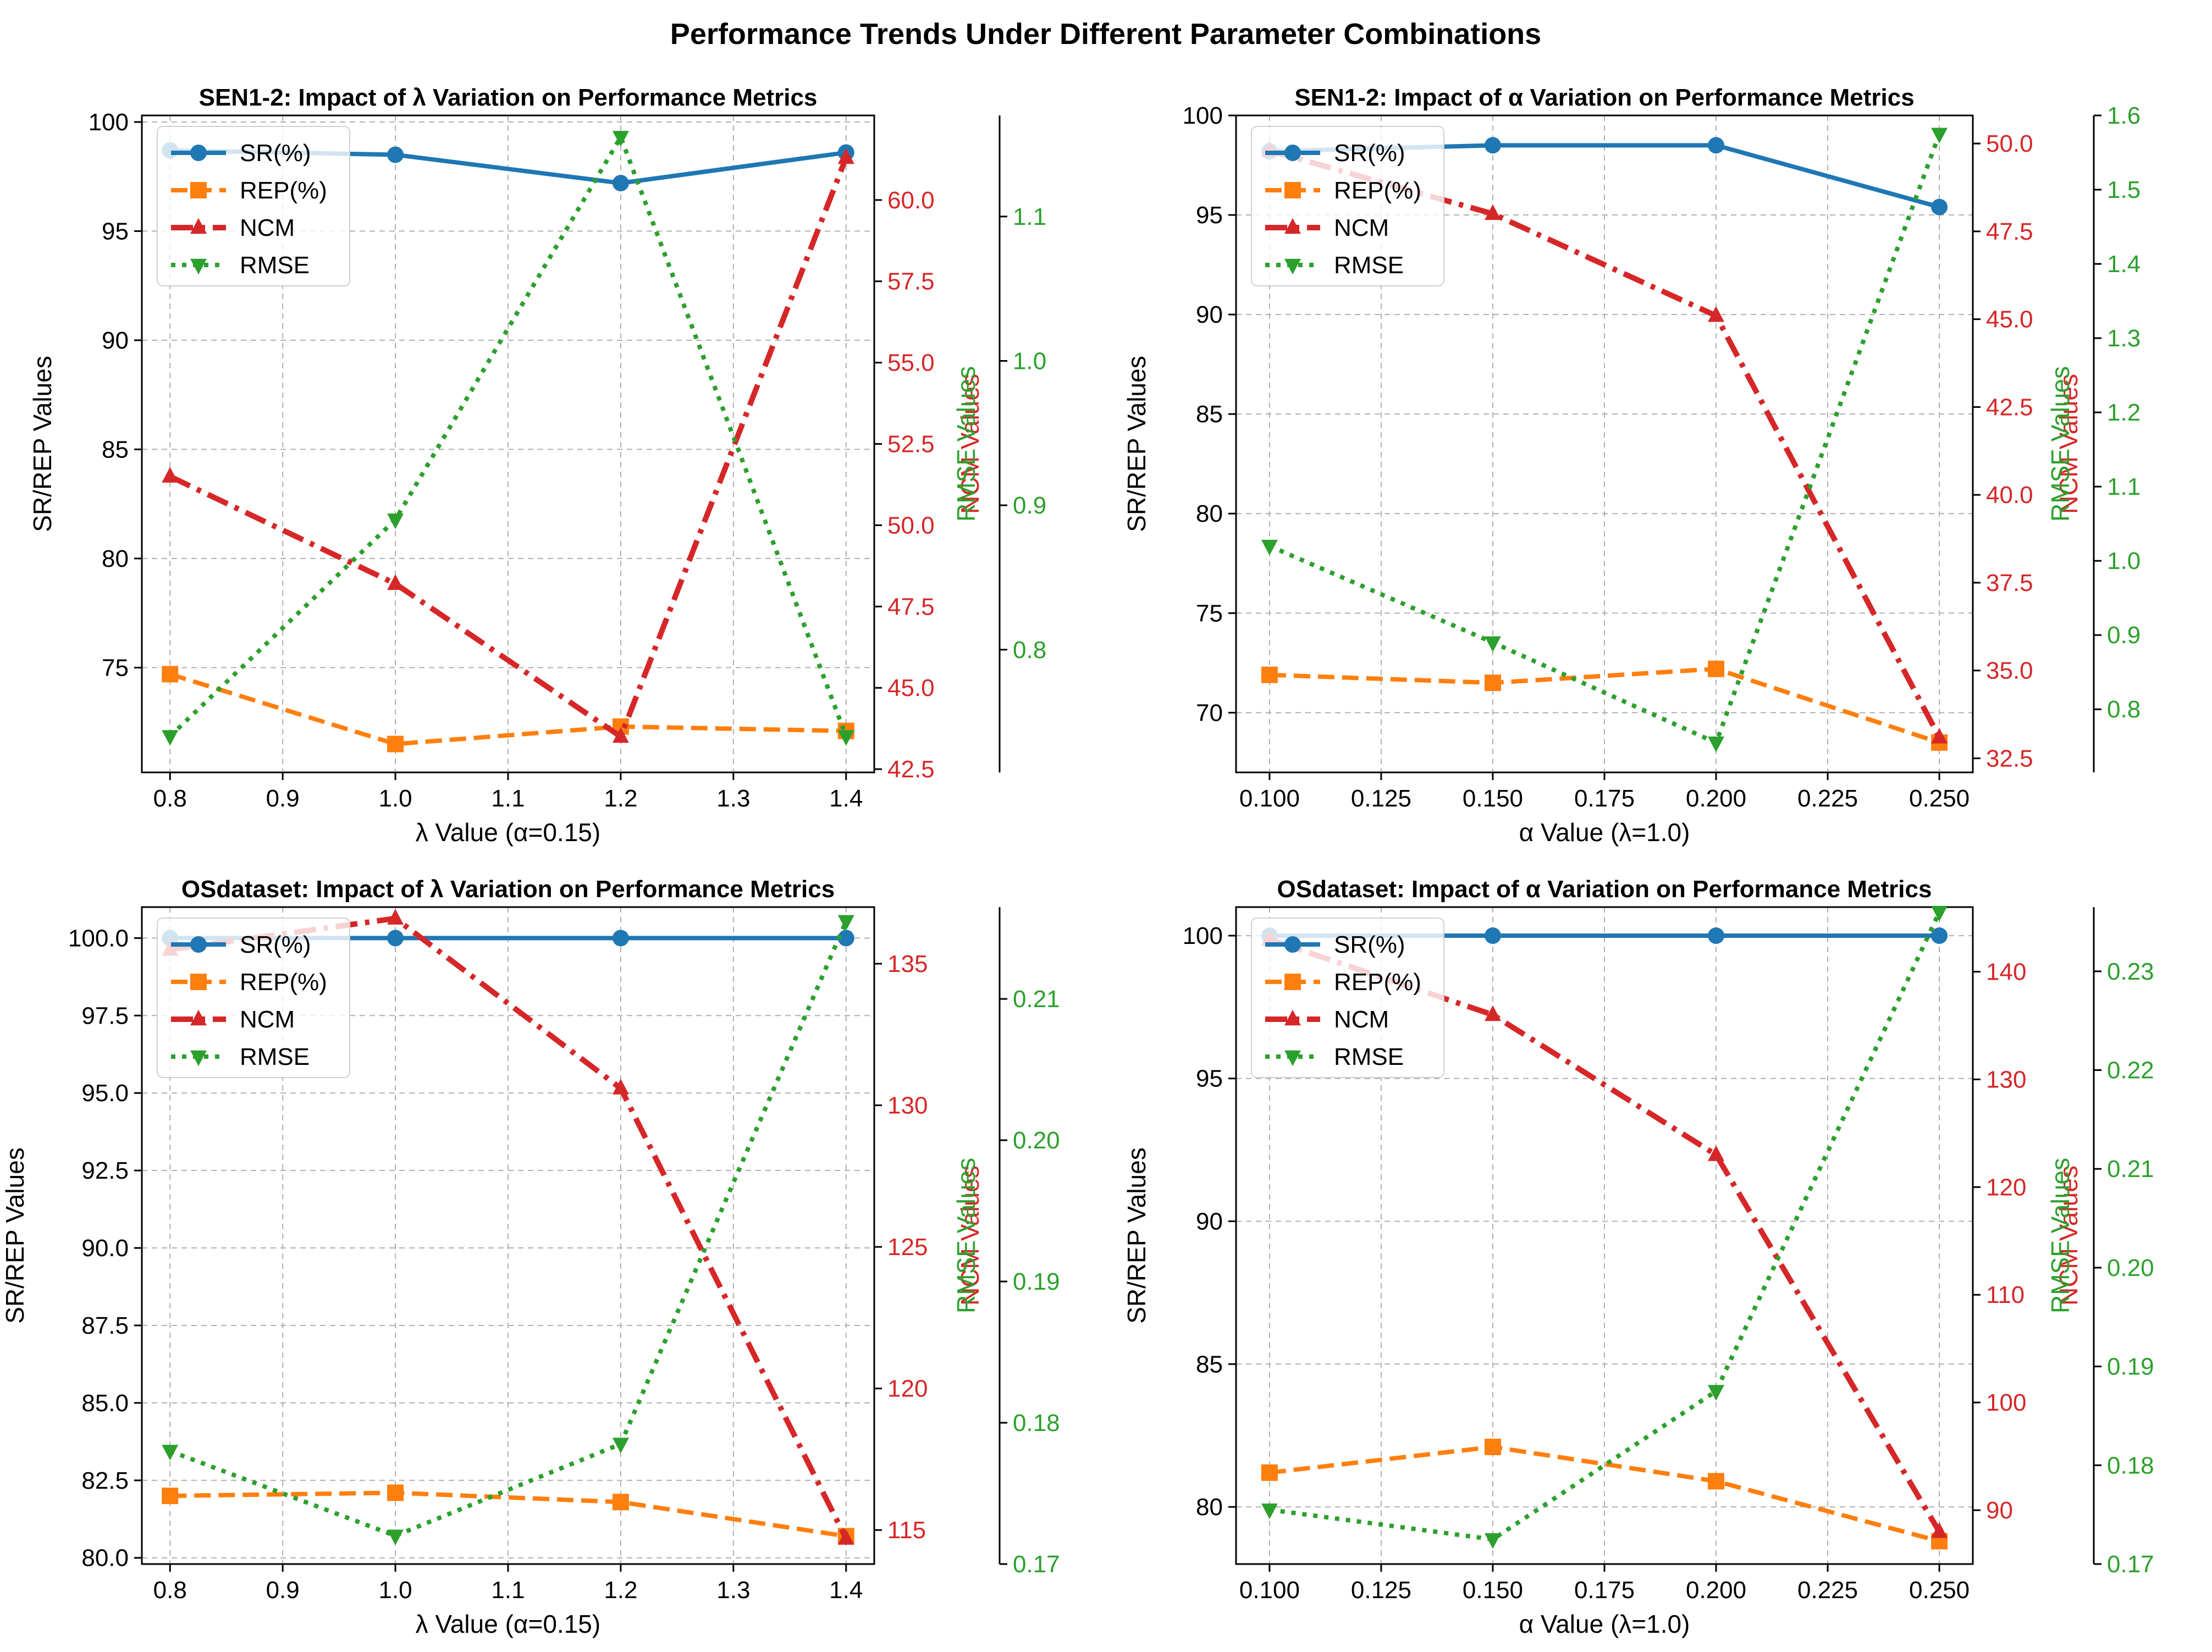 The width and height of the screenshot is (2212, 1652). I want to click on rmse-axis-label: RMSE Values, so click(2060, 1235).